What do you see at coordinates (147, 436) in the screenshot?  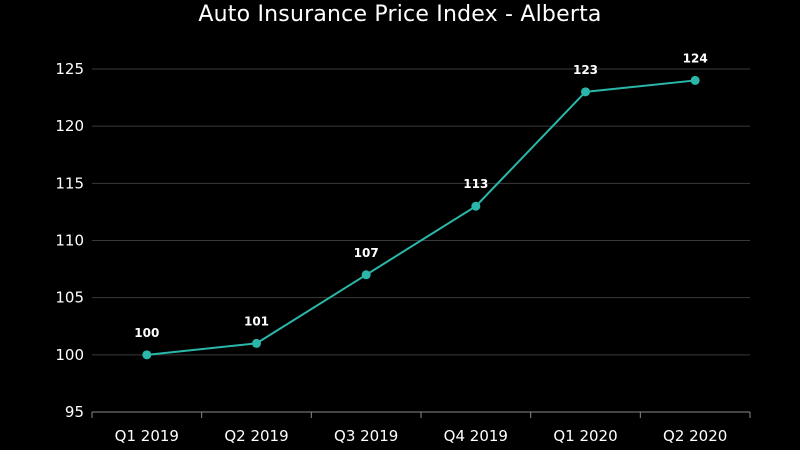 I see `x-tick-label: Q1 2019` at bounding box center [147, 436].